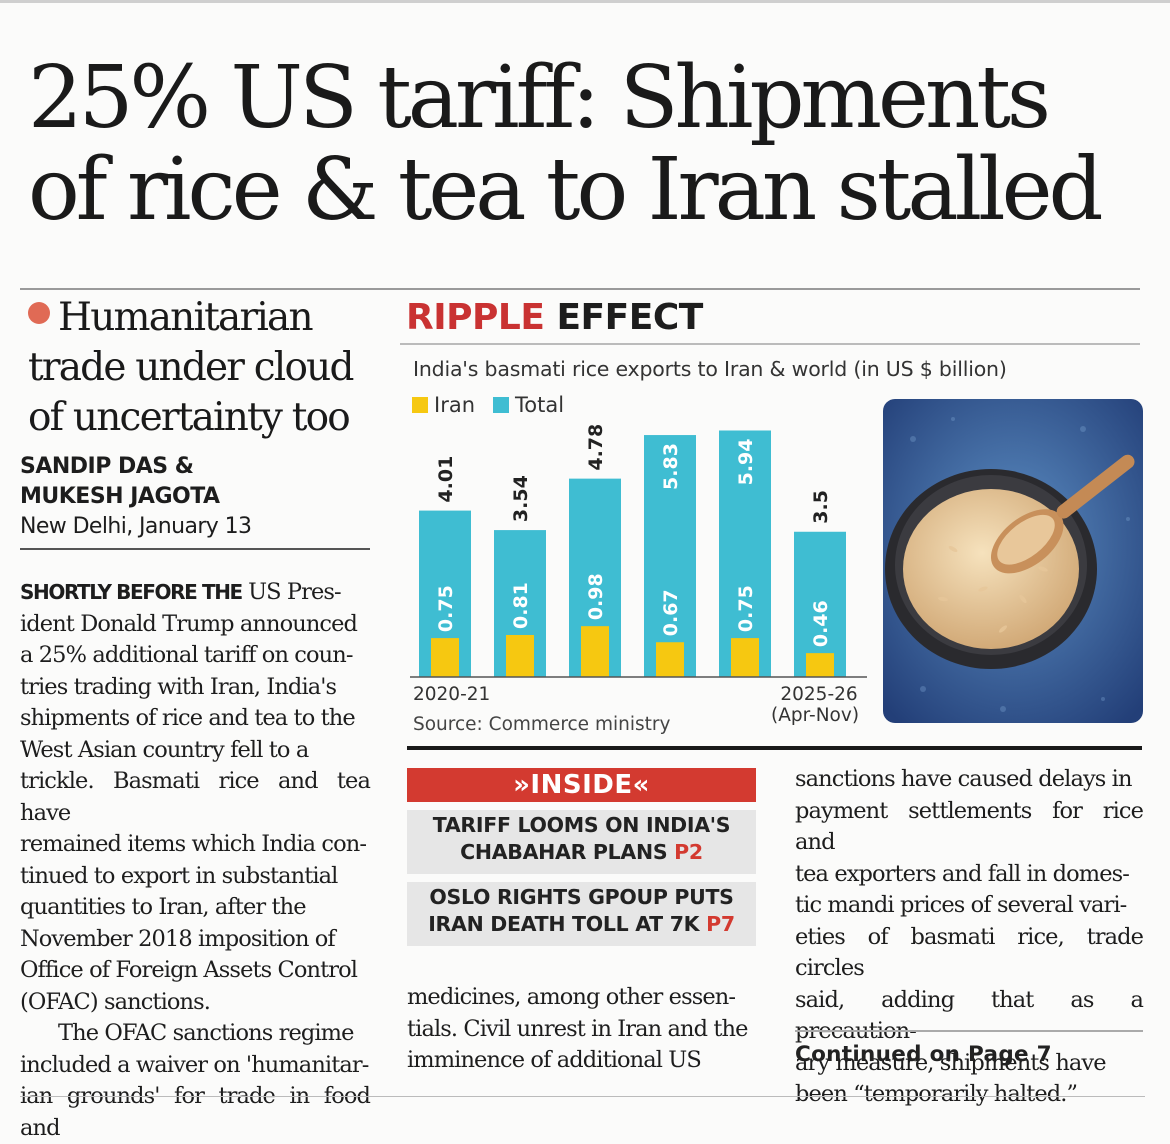  I want to click on body-line: payment settlements for rice and, so click(969, 826).